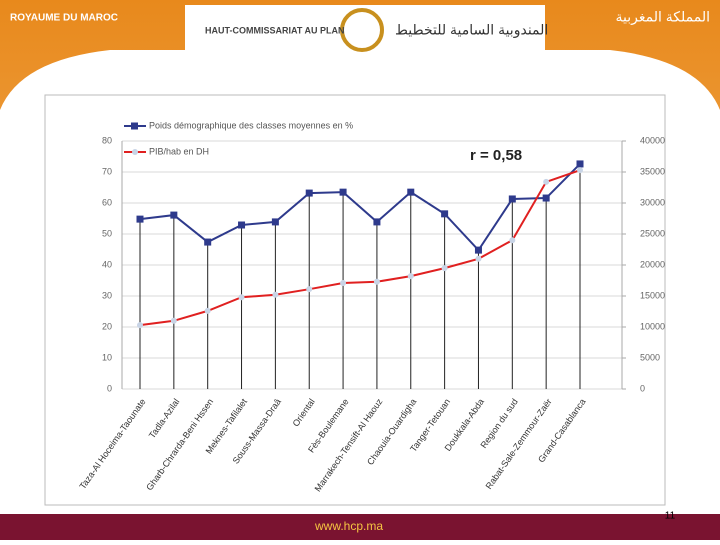  What do you see at coordinates (107, 264) in the screenshot?
I see `y-tick-label: 40` at bounding box center [107, 264].